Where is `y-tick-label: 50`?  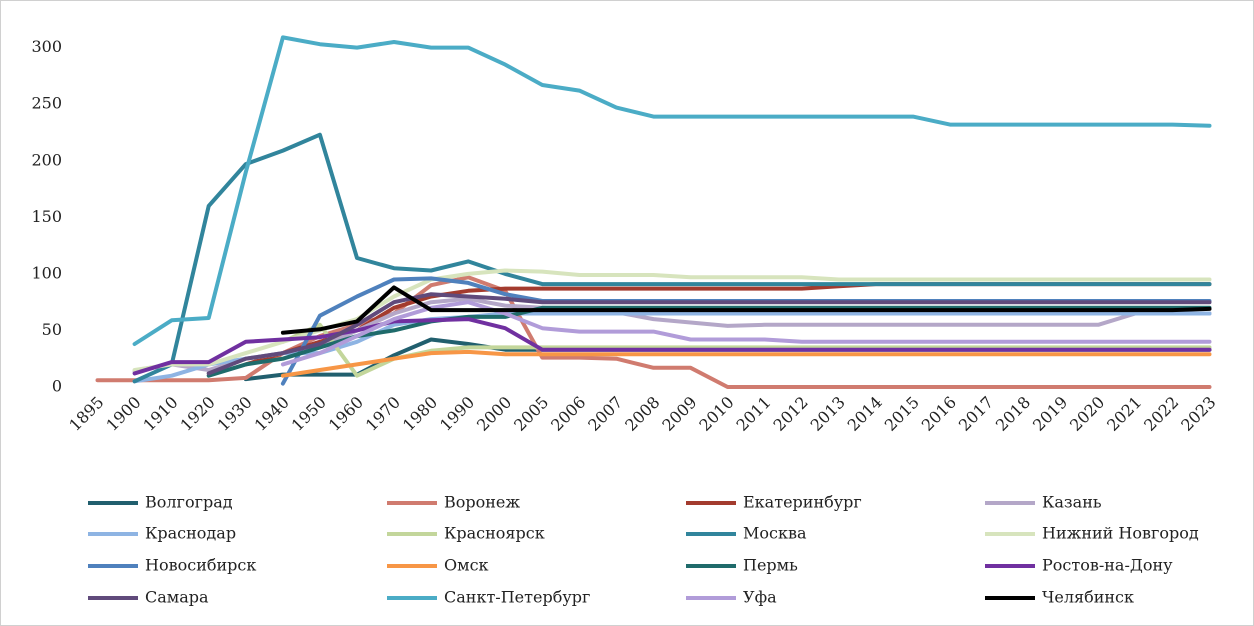
y-tick-label: 50 is located at coordinates (52, 329).